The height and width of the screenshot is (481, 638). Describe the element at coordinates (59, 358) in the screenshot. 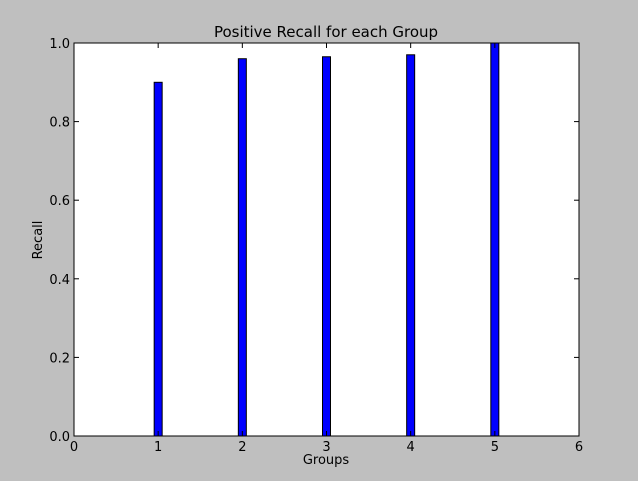

I see `y-tick-label: 0.2` at that location.